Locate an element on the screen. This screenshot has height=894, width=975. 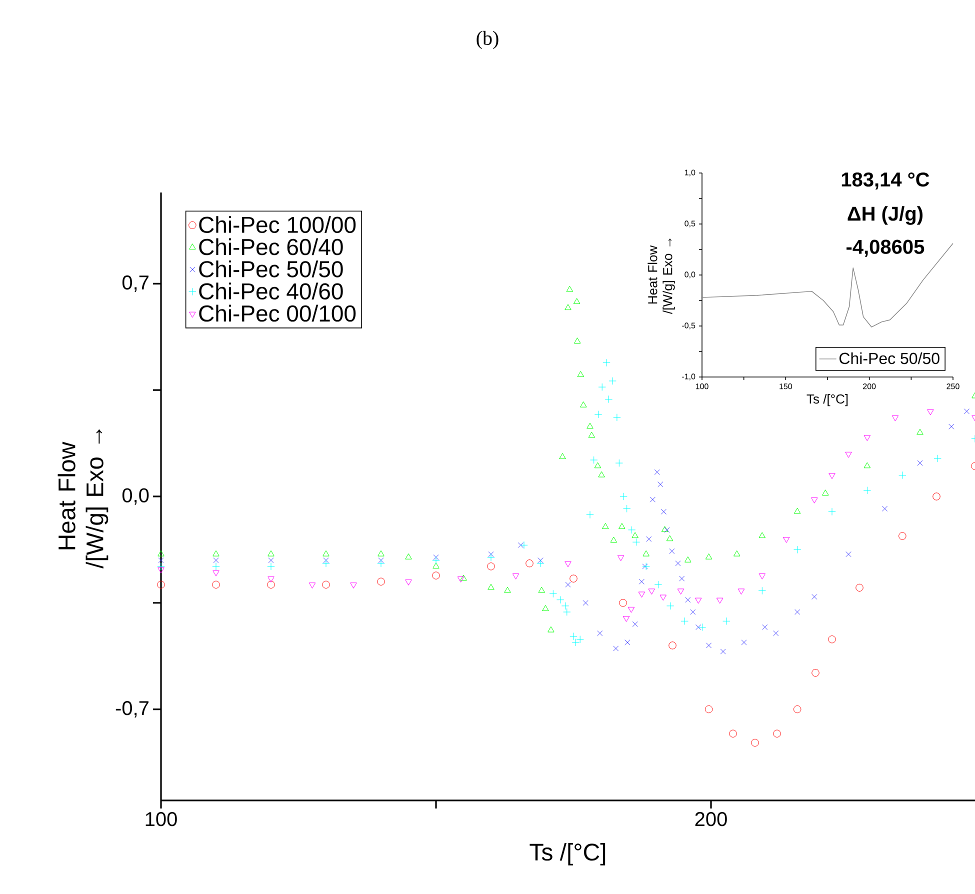
legend-label: Chi-Pec 50/50 is located at coordinates (271, 269).